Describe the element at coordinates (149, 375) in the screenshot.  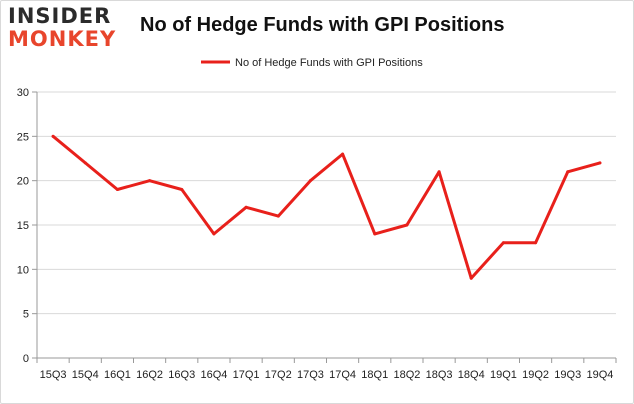
I see `x-tick-label: 16Q2` at that location.